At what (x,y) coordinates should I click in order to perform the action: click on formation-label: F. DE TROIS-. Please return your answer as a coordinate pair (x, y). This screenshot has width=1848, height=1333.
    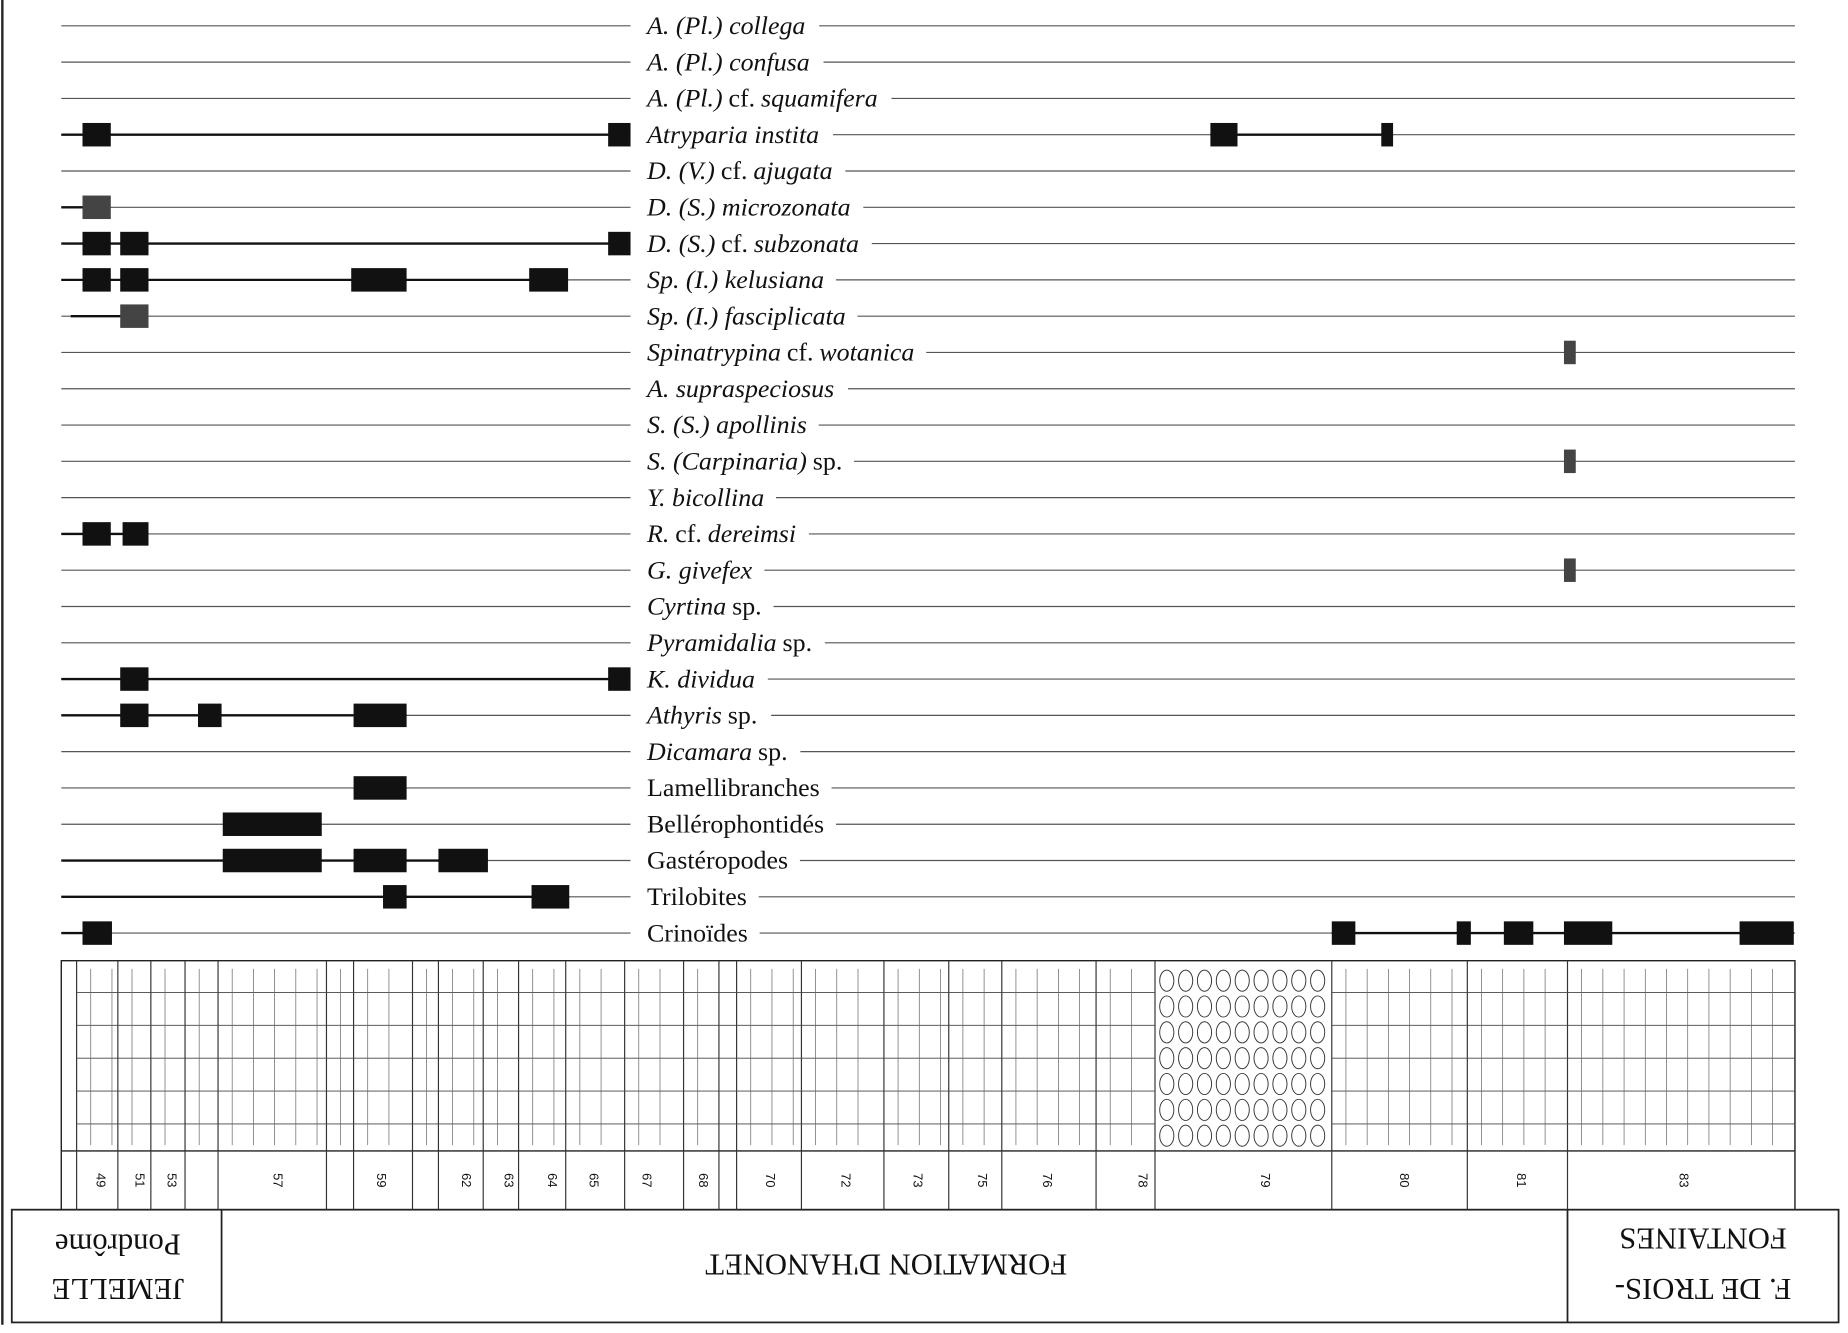
    Looking at the image, I should click on (1703, 1289).